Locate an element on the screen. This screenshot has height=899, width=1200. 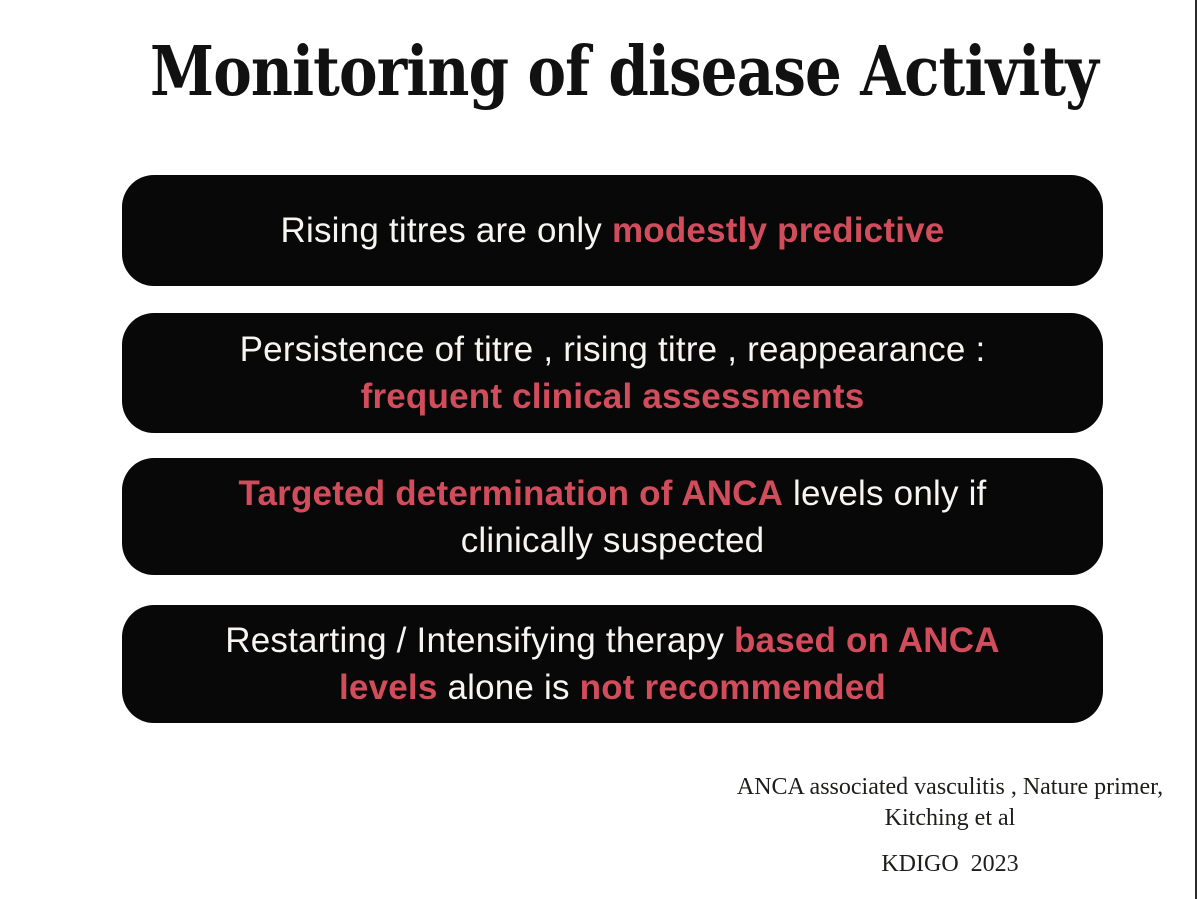
statement-line: clinically suspected is located at coordinates (613, 540).